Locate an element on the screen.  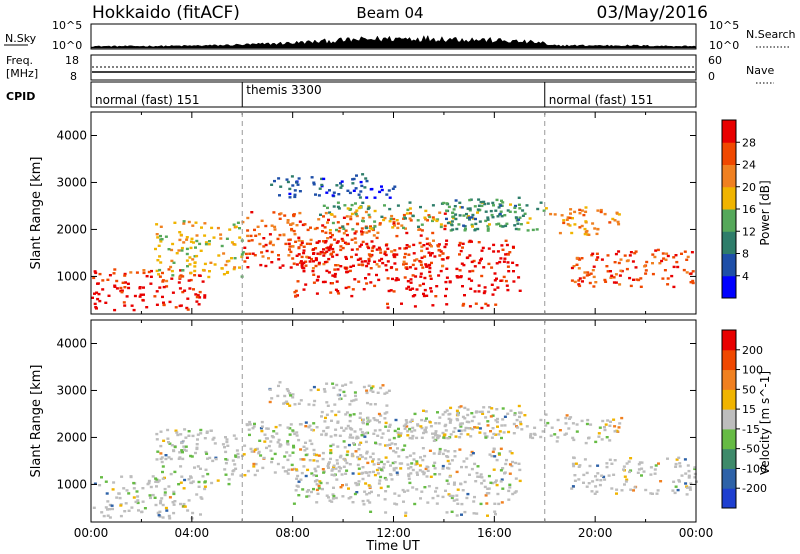
nave-label: Nave is located at coordinates (760, 70).